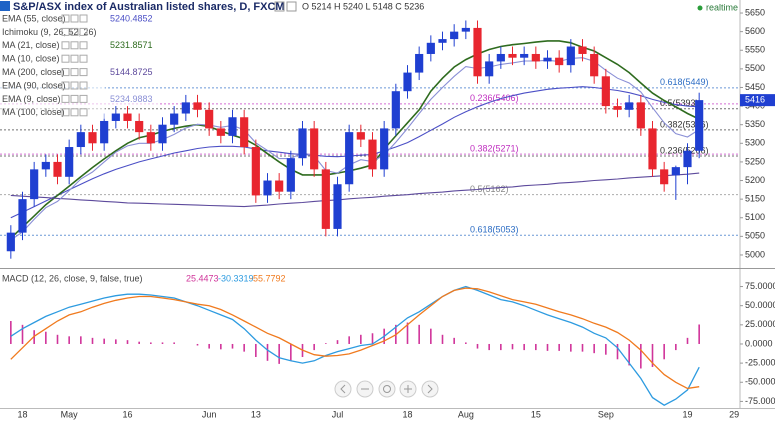 The height and width of the screenshot is (421, 775). I want to click on reset-button, so click(387, 389).